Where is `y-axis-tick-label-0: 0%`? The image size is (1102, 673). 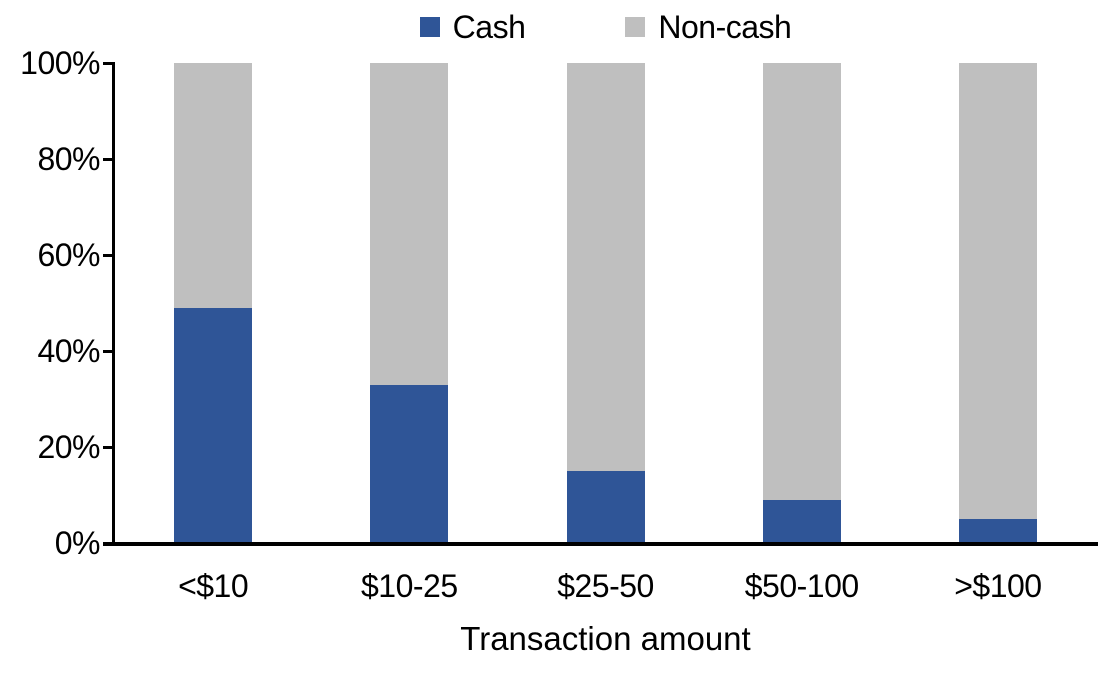
y-axis-tick-label-0: 0% is located at coordinates (77, 543).